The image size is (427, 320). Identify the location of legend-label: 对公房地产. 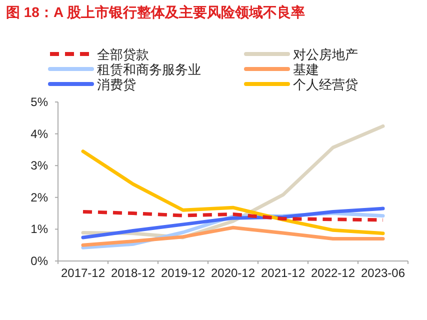
(325, 54).